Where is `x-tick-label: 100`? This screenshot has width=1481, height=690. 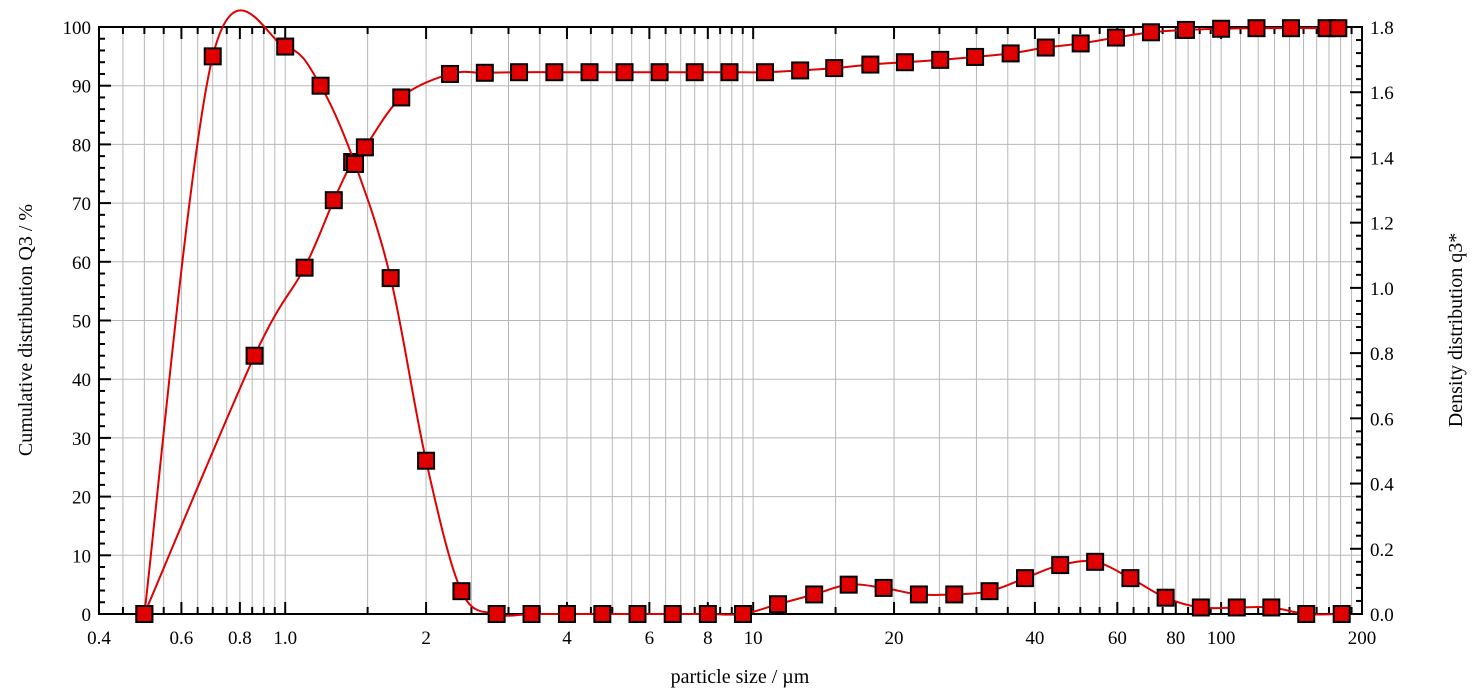
x-tick-label: 100 is located at coordinates (1221, 638).